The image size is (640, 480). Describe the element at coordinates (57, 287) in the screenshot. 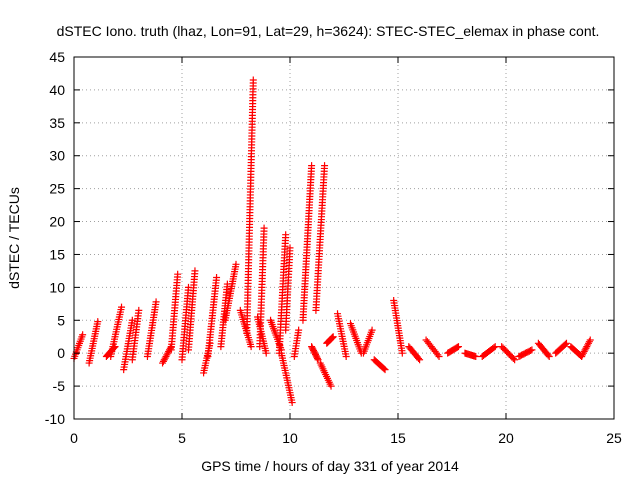

I see `y-tick-label: 10` at that location.